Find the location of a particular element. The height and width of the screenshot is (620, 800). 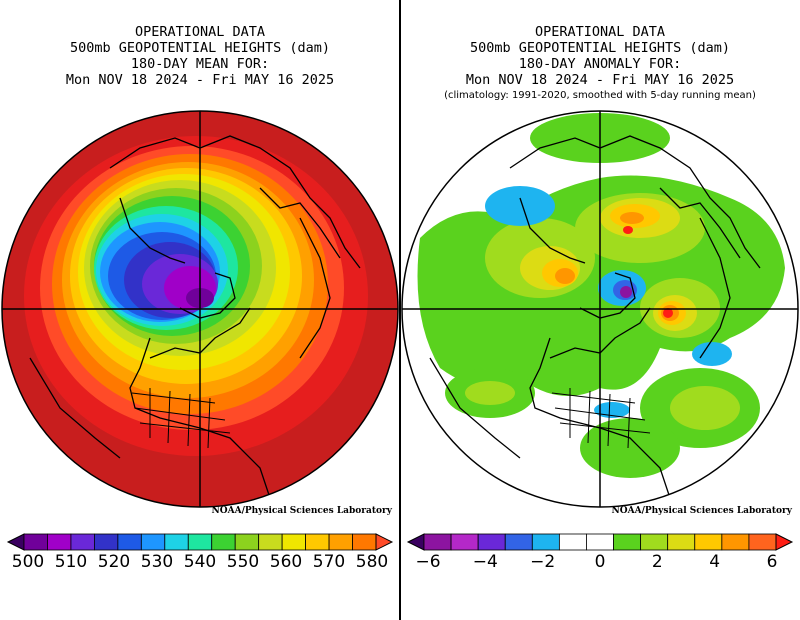

panel-divider is located at coordinates (400, 310).